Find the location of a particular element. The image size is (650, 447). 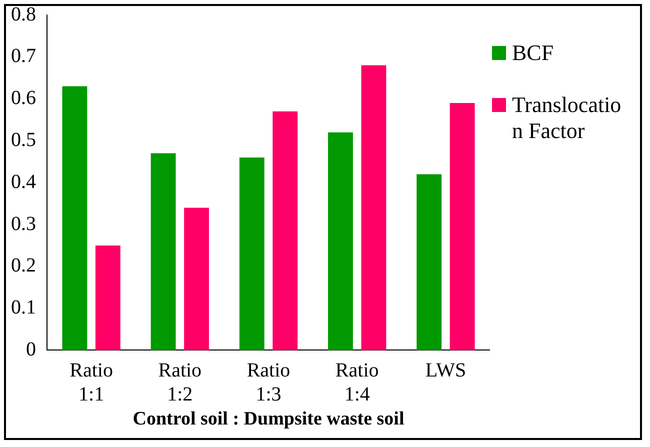

y-tick-label: 0.4 is located at coordinates (23, 181).